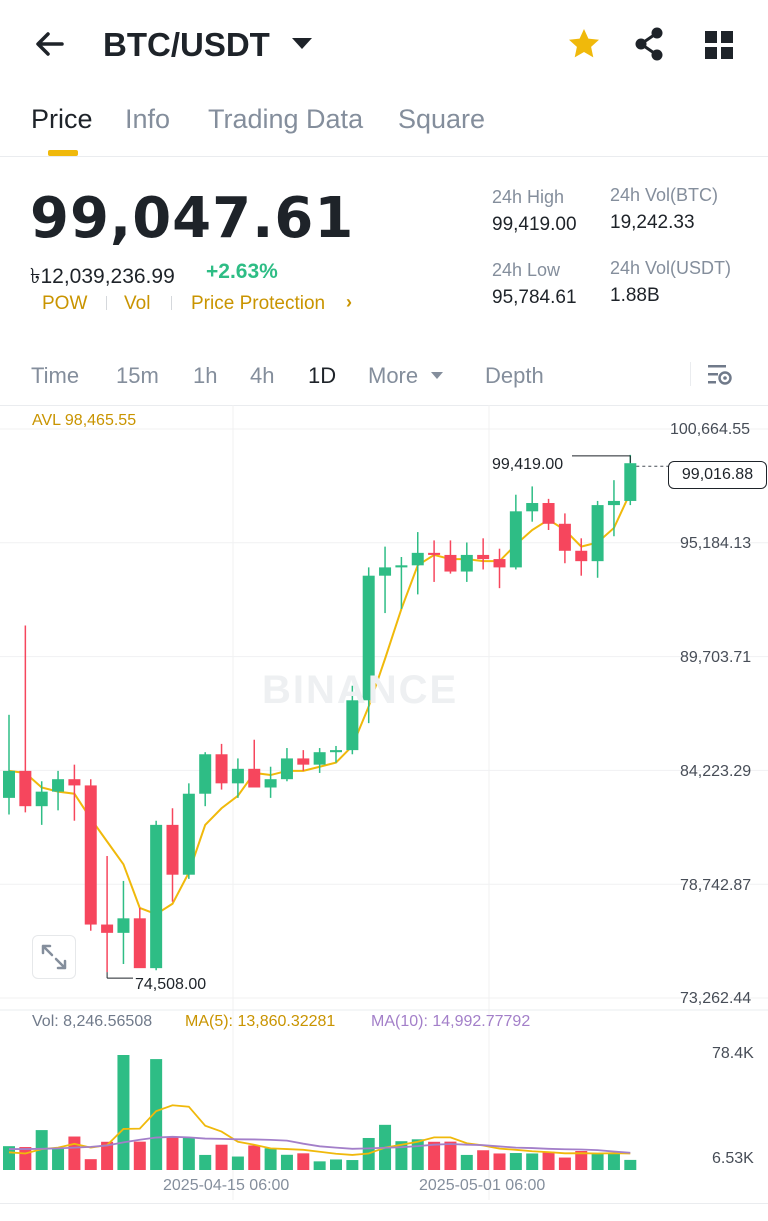 Image resolution: width=768 pixels, height=1221 pixels. What do you see at coordinates (137, 375) in the screenshot?
I see `interval-15m: 15m` at bounding box center [137, 375].